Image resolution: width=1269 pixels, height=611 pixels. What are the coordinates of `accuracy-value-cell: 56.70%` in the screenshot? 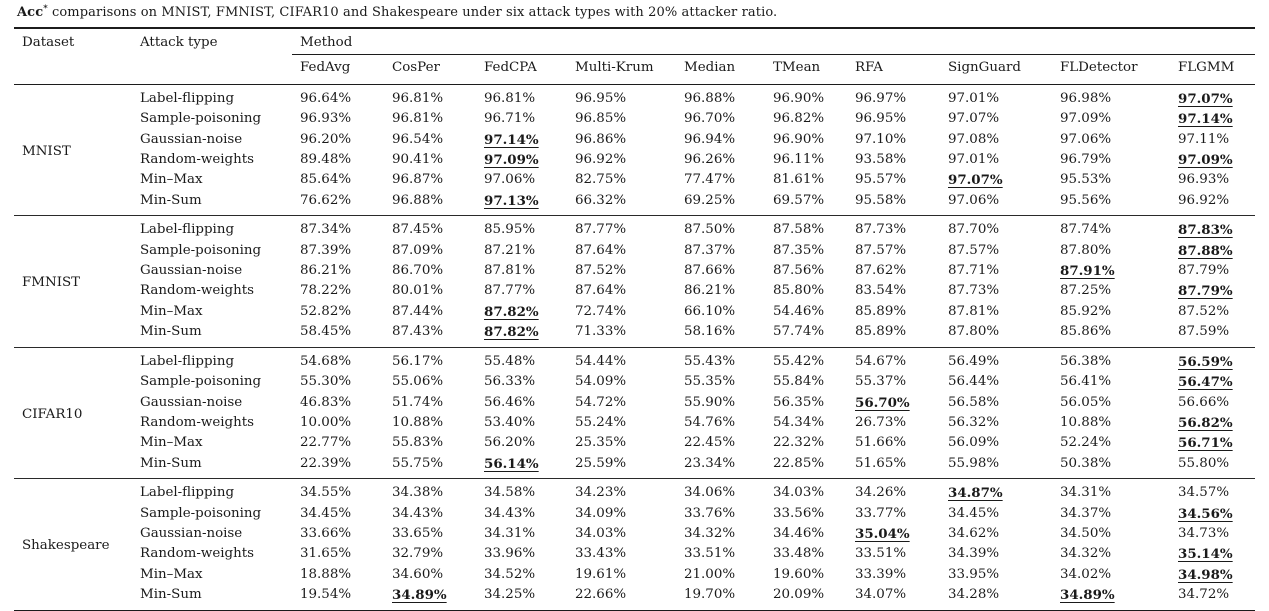 It's located at (882, 402).